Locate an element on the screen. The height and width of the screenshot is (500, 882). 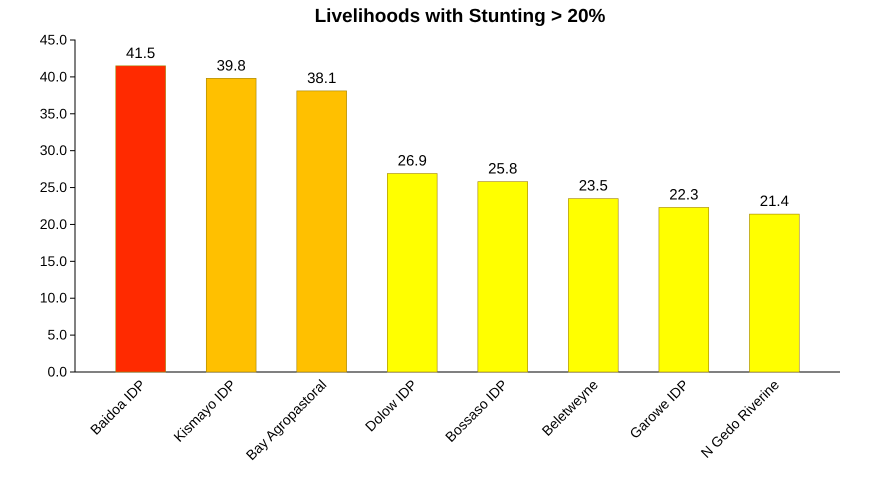
y-tick-label: 45.0 is located at coordinates (54, 39).